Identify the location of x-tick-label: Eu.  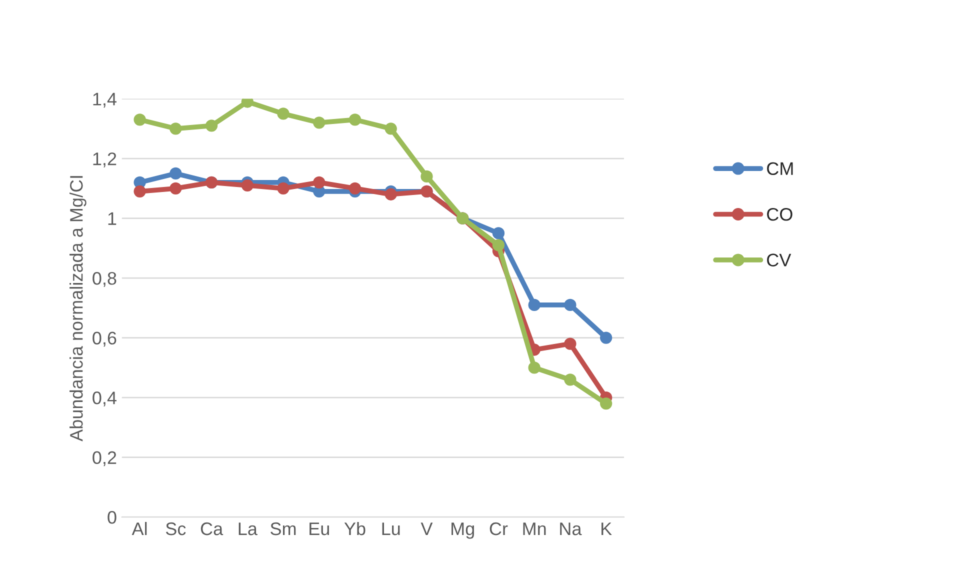
(319, 529).